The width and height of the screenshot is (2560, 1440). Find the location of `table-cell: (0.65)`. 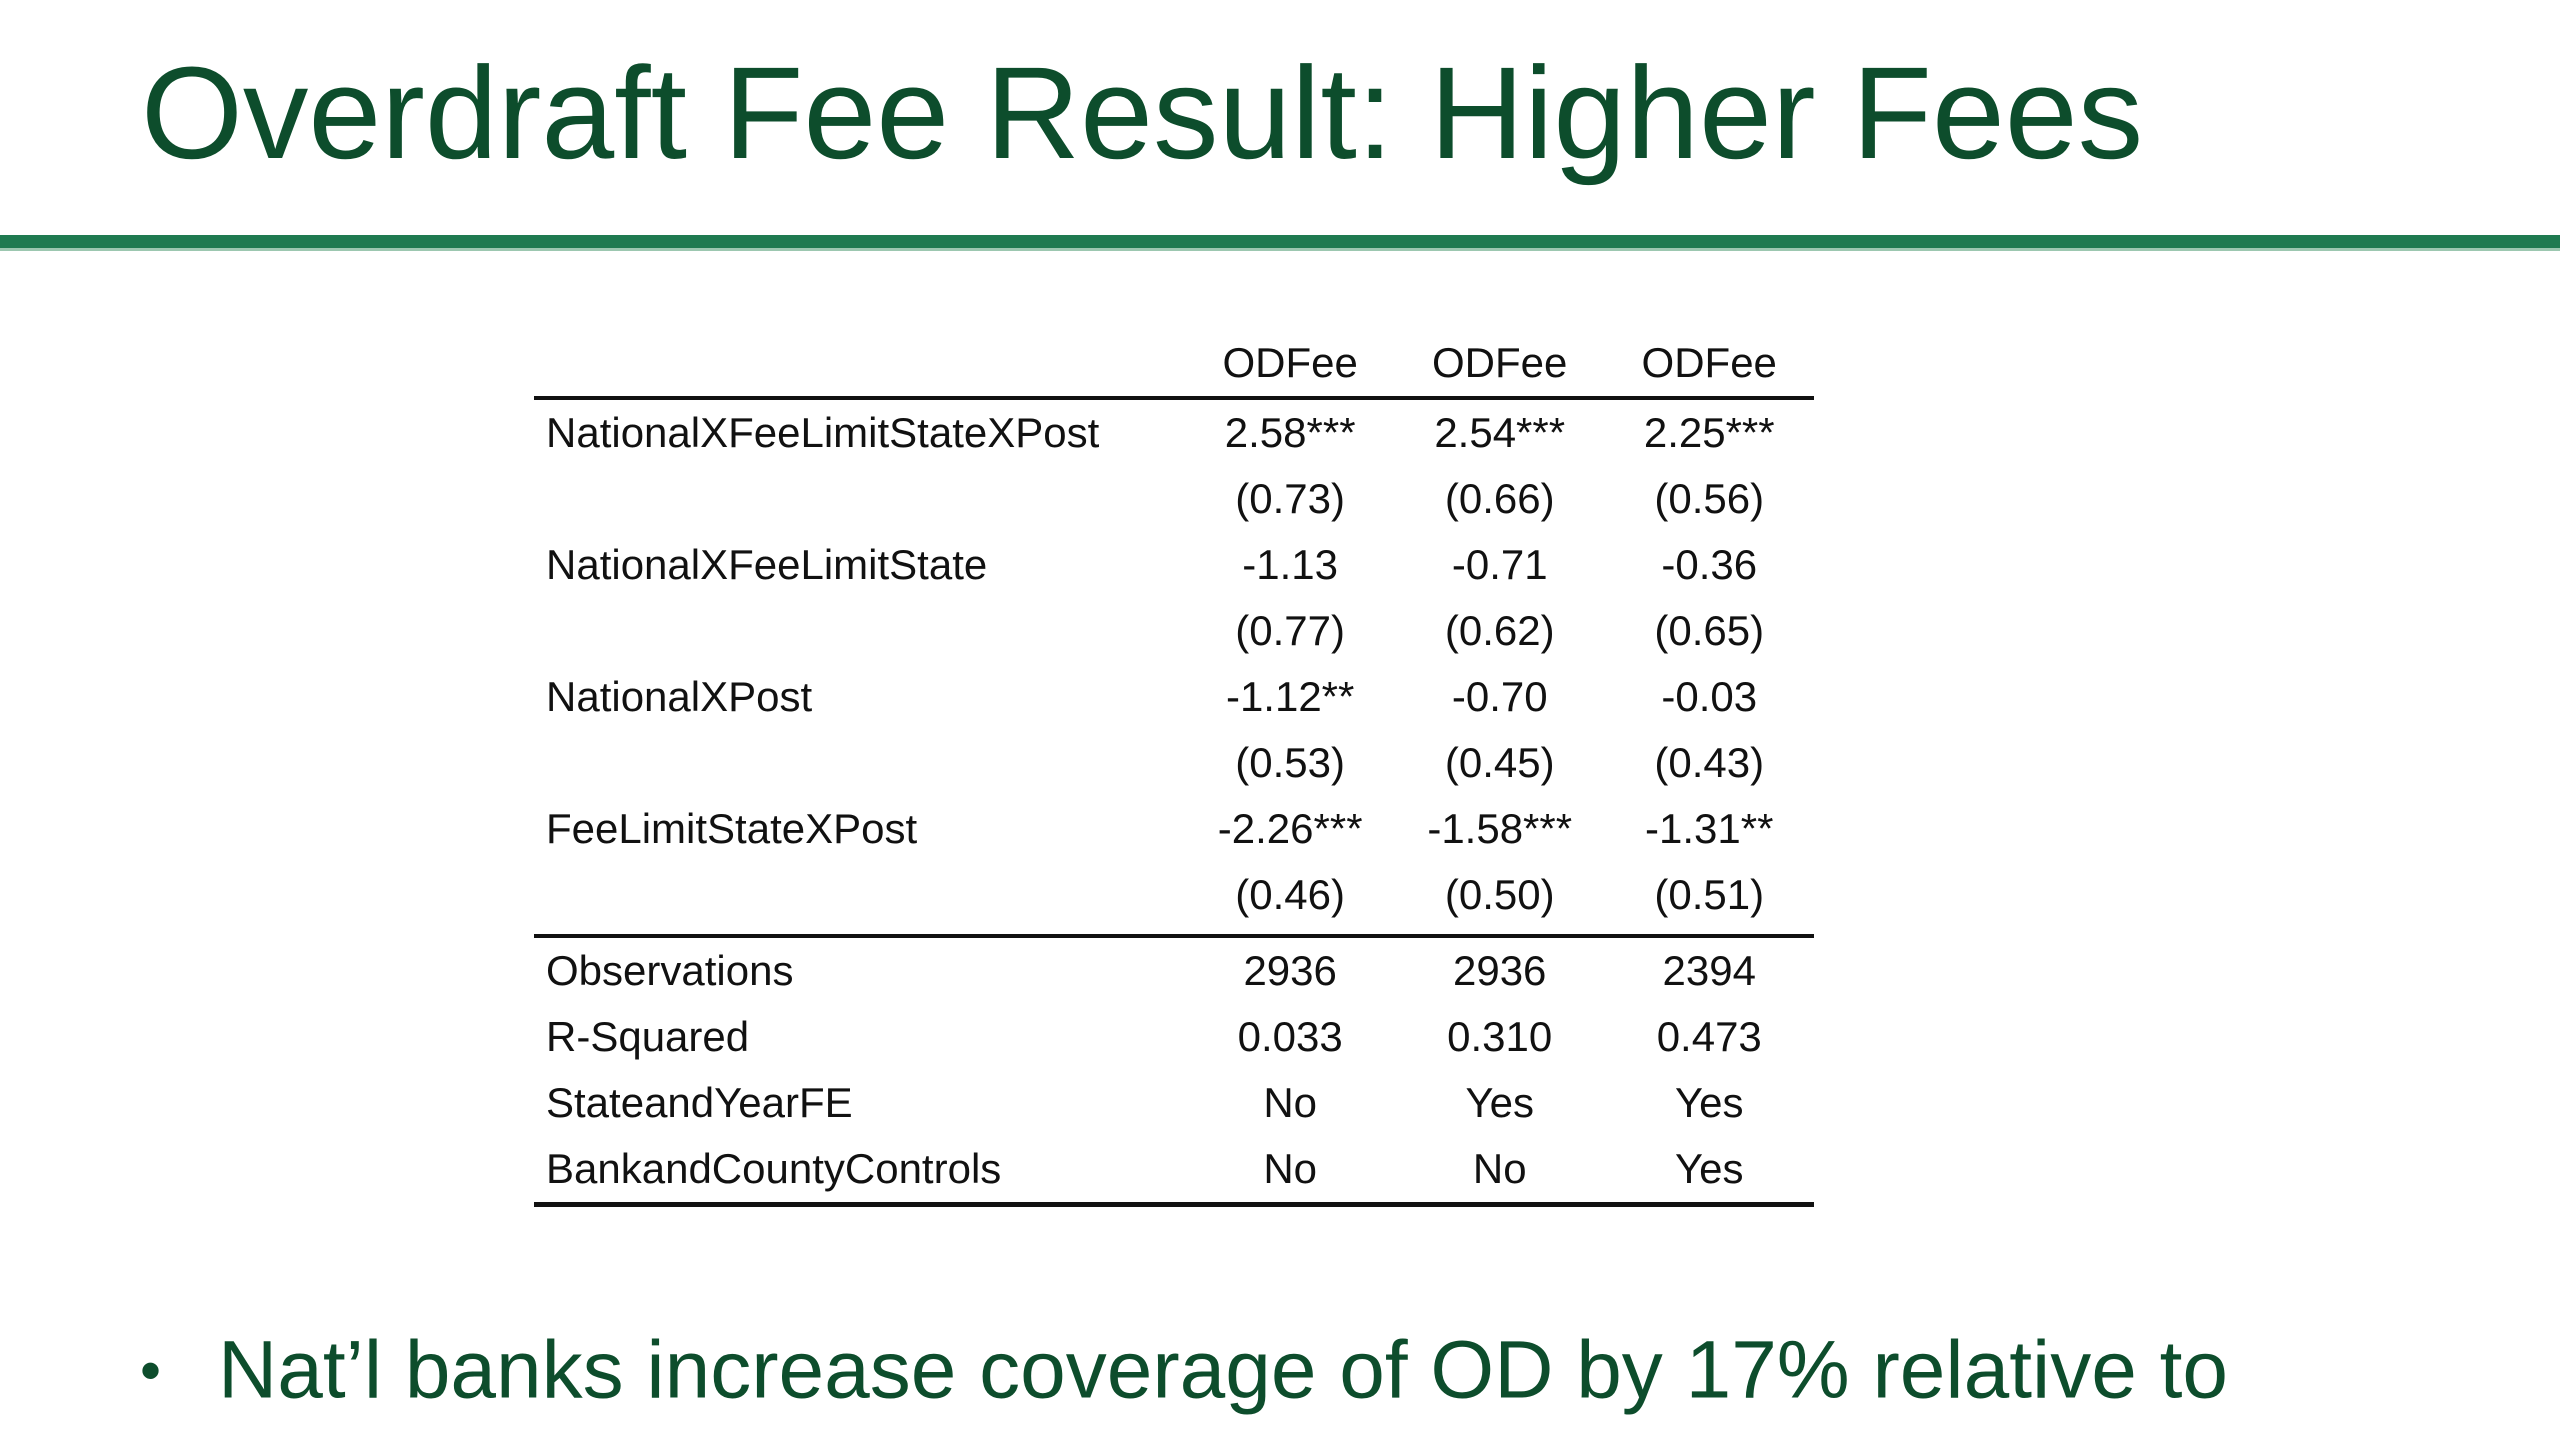

table-cell: (0.65) is located at coordinates (1709, 630).